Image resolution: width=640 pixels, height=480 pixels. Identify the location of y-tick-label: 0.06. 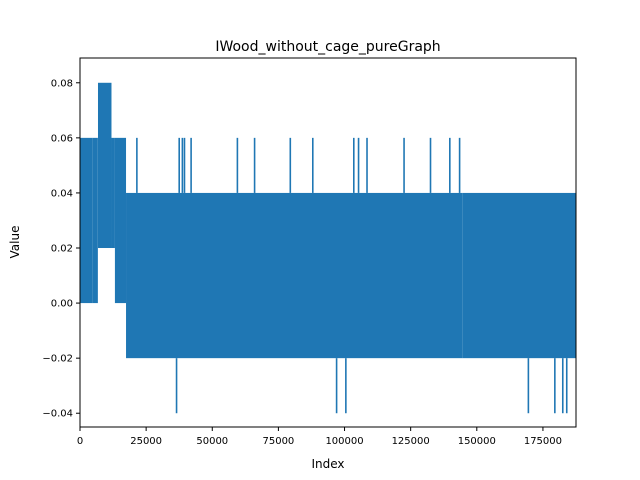
(62, 138).